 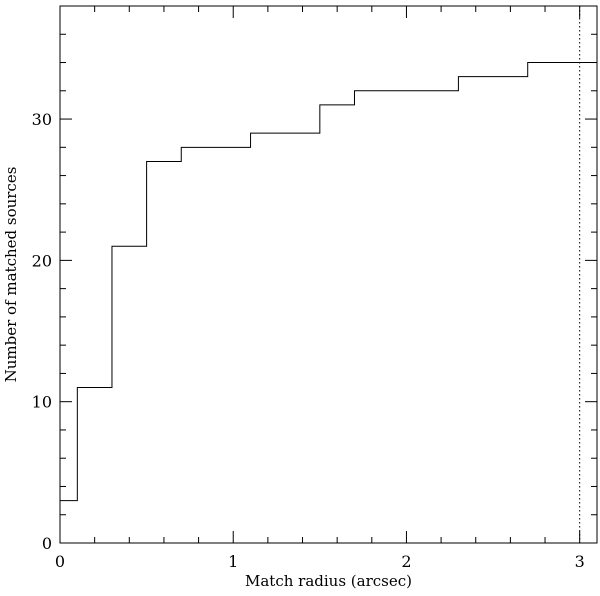 What do you see at coordinates (328, 581) in the screenshot?
I see `x-axis-label: Match radius (arcsec)` at bounding box center [328, 581].